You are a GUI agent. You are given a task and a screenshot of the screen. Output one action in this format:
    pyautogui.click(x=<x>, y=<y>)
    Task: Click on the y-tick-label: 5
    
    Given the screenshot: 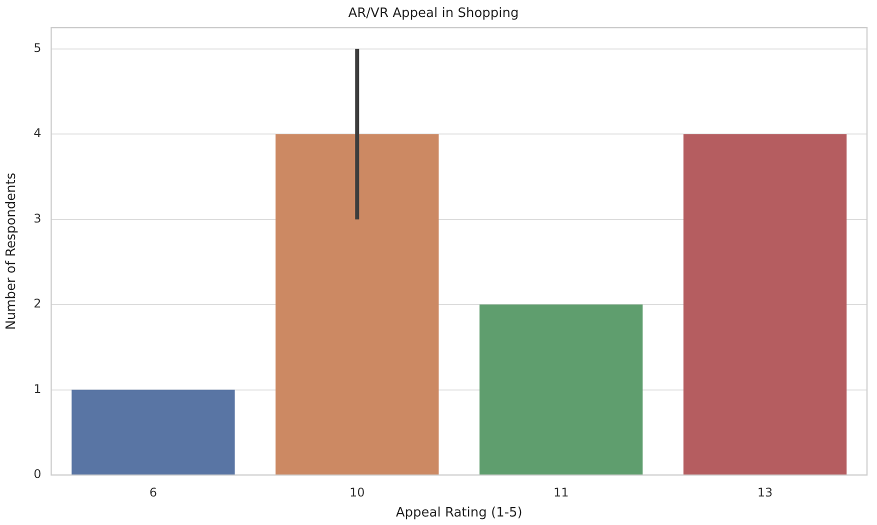 What is the action you would take?
    pyautogui.click(x=38, y=48)
    